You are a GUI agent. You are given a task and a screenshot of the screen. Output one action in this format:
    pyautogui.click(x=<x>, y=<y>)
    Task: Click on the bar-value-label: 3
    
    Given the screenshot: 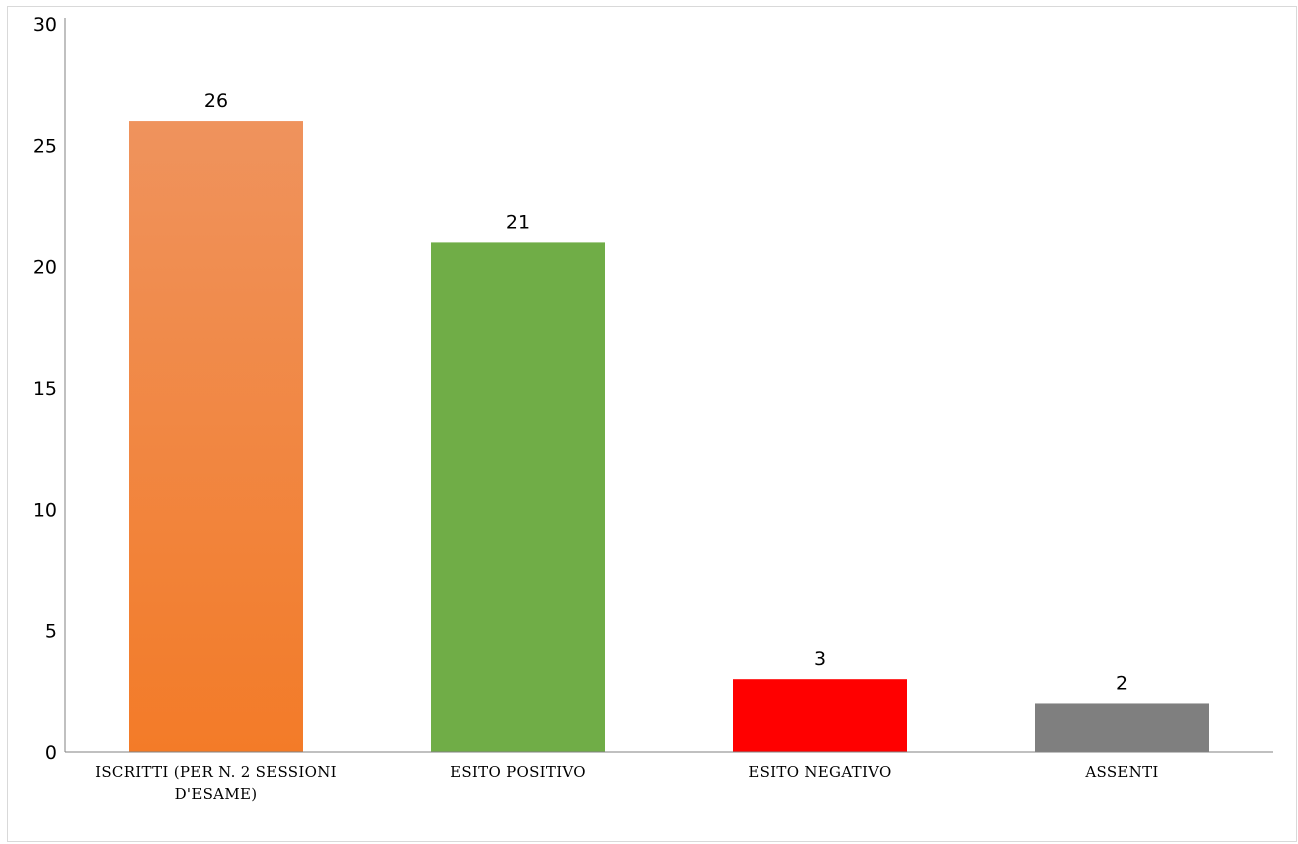 What is the action you would take?
    pyautogui.click(x=820, y=659)
    